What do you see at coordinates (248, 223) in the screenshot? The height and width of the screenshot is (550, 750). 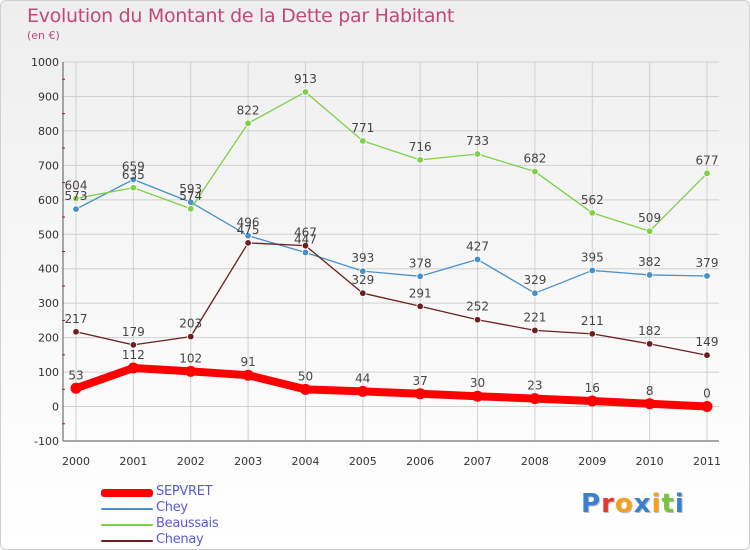 I see `data-label: 496` at bounding box center [248, 223].